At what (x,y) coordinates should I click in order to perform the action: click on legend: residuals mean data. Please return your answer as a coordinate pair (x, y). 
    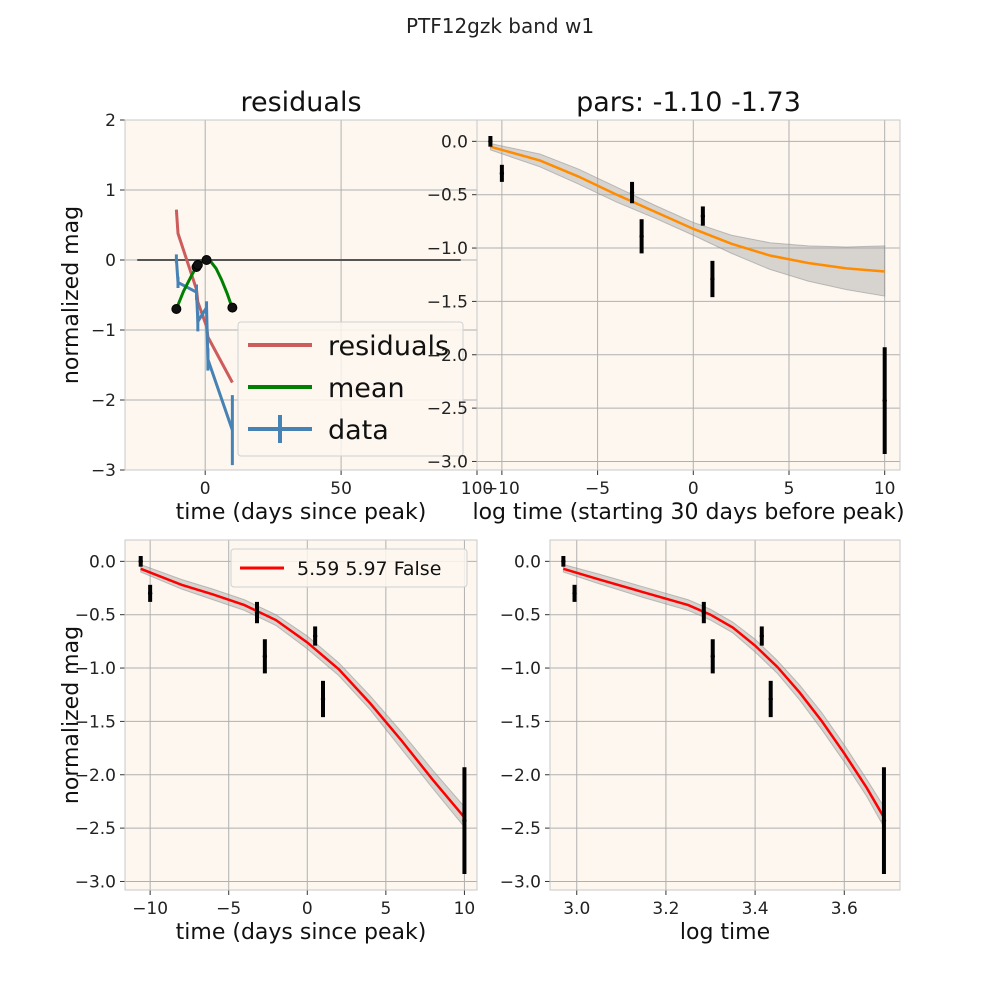
    Looking at the image, I should click on (350, 389).